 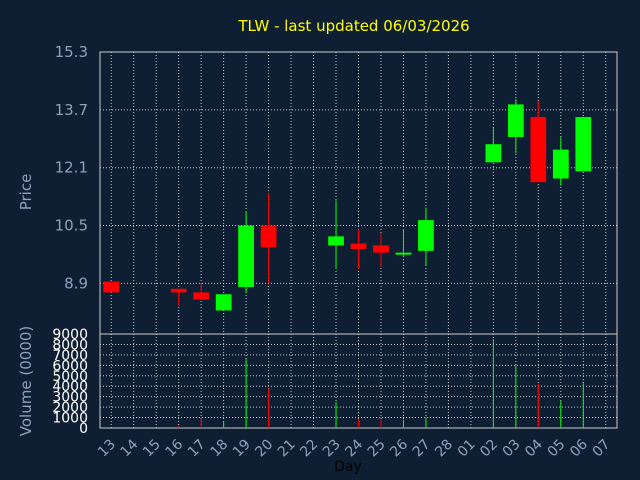 I want to click on price-tick-label: 10.5, so click(x=71, y=226).